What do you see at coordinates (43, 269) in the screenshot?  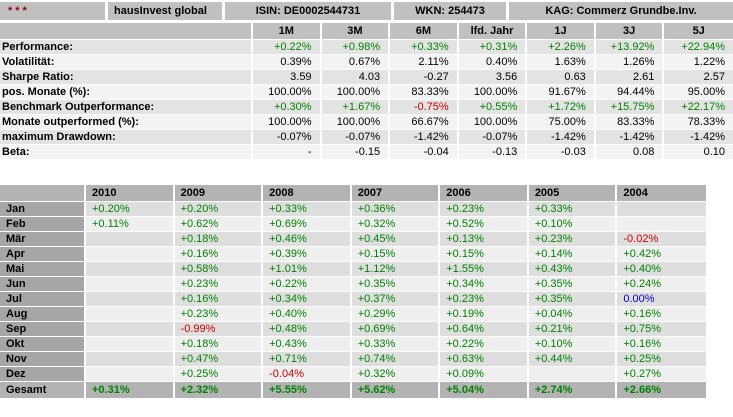 I see `month-label: Mai` at bounding box center [43, 269].